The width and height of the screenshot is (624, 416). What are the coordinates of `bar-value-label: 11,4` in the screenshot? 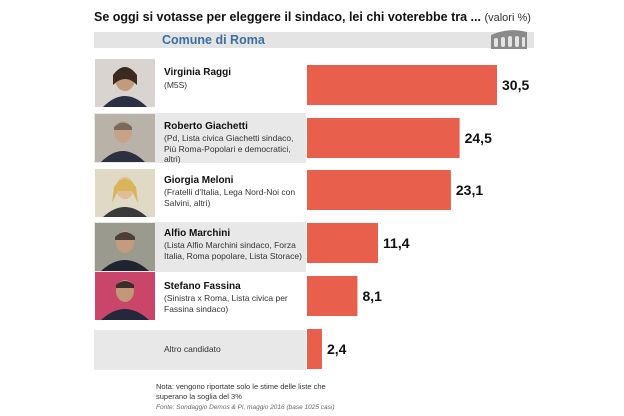 It's located at (396, 243).